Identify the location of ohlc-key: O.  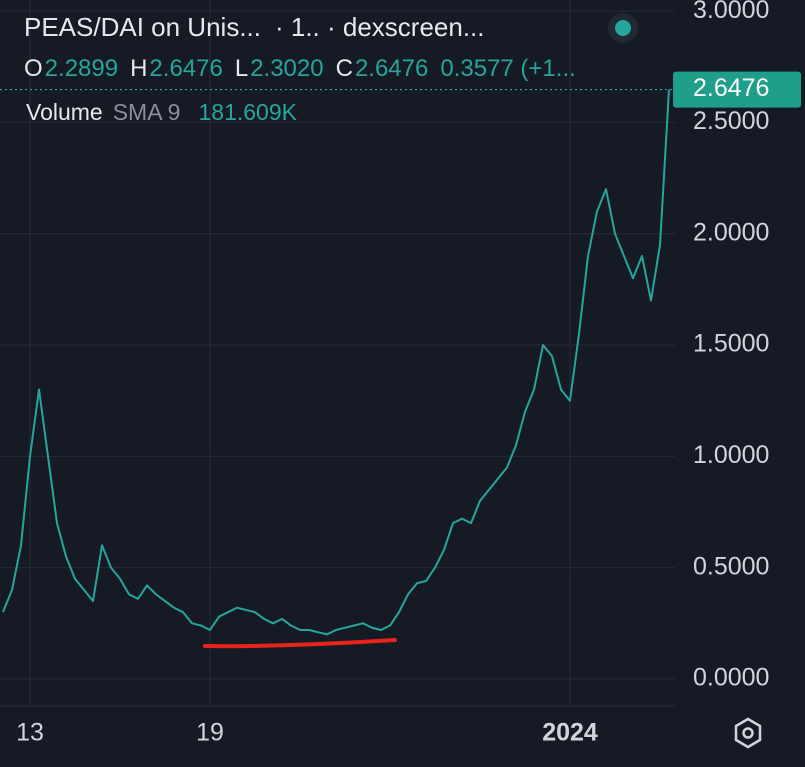
(33, 68).